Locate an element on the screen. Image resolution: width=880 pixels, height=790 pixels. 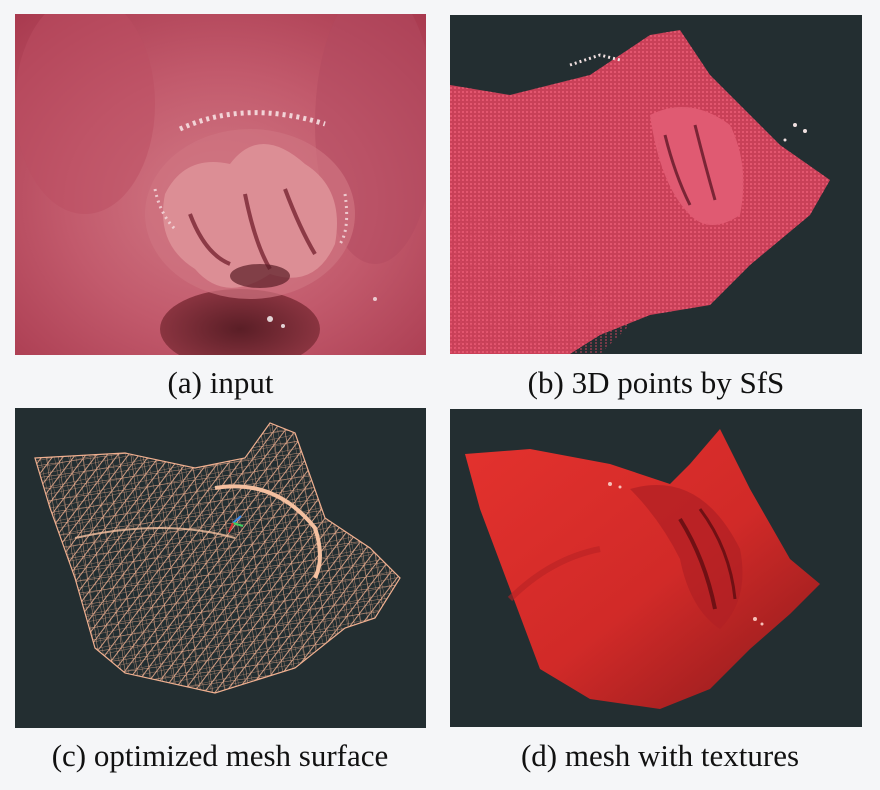
caption-b: (b) 3D points by SfS is located at coordinates (656, 382).